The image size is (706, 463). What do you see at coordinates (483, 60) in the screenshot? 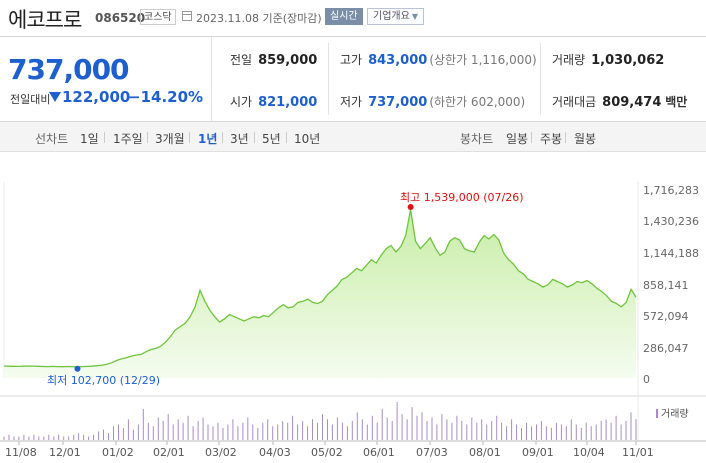
I see `stat-sub: (상한가 1,116,000)` at bounding box center [483, 60].